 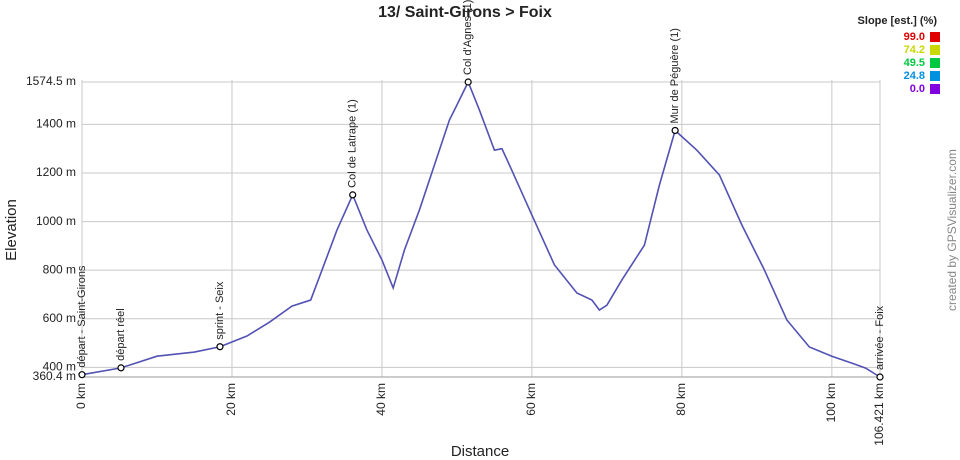 What do you see at coordinates (831, 402) in the screenshot?
I see `x-tick-label: 100 km` at bounding box center [831, 402].